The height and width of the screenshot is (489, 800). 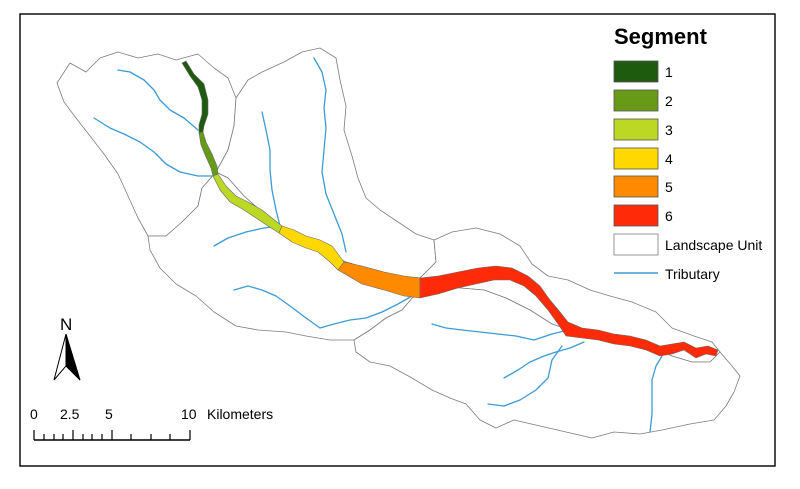 I want to click on north-arrow-right-half-icon, so click(x=73, y=357).